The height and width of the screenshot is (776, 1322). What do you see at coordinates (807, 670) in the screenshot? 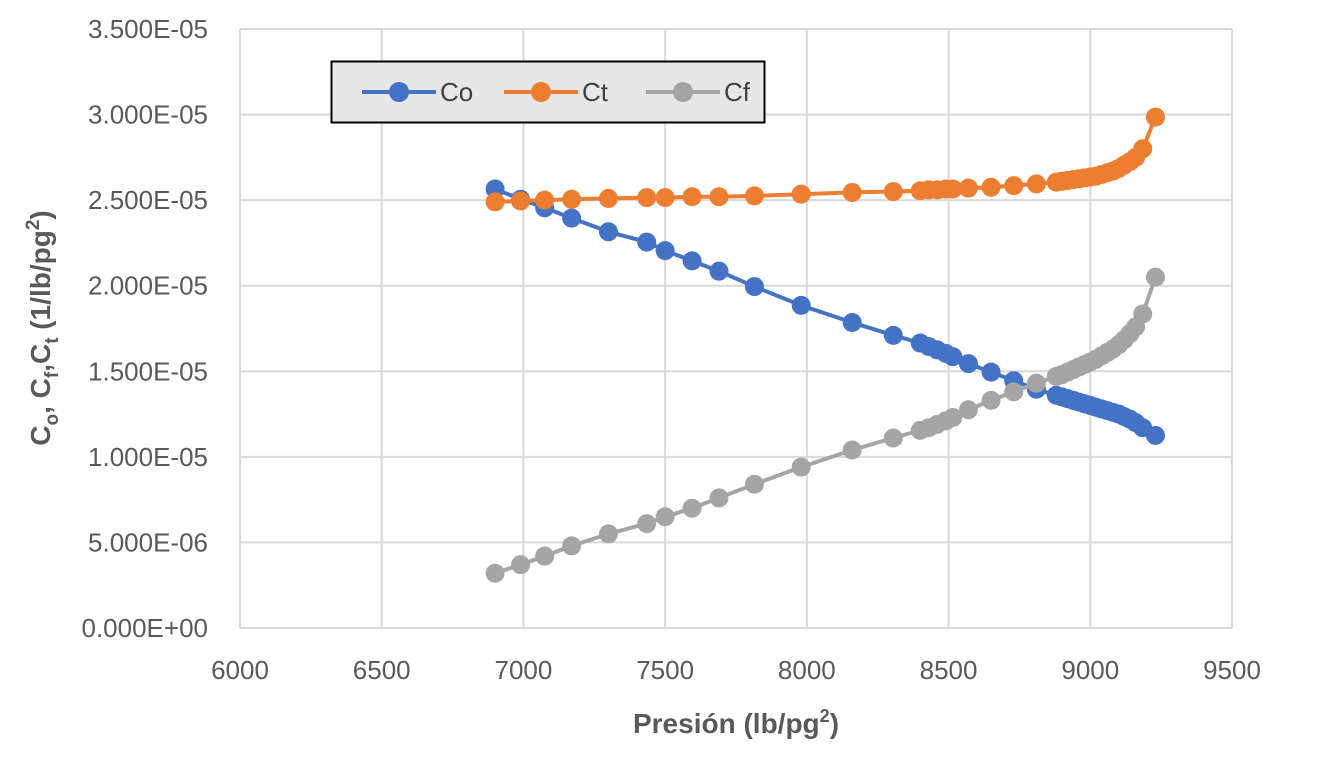
I see `x-tick-label: 8000` at bounding box center [807, 670].